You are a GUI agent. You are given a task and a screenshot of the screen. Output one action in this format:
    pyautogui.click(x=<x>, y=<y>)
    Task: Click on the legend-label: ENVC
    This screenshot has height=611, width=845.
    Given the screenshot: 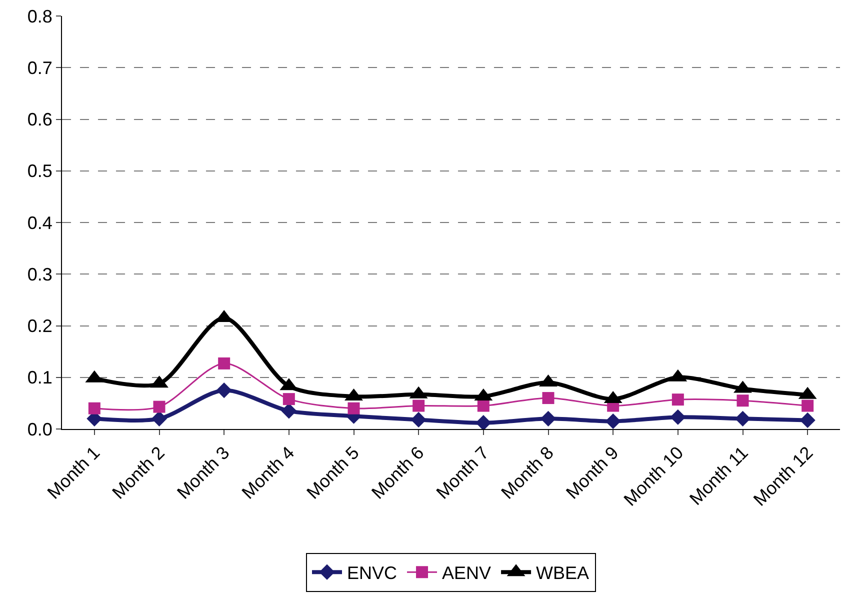 What is the action you would take?
    pyautogui.click(x=372, y=573)
    